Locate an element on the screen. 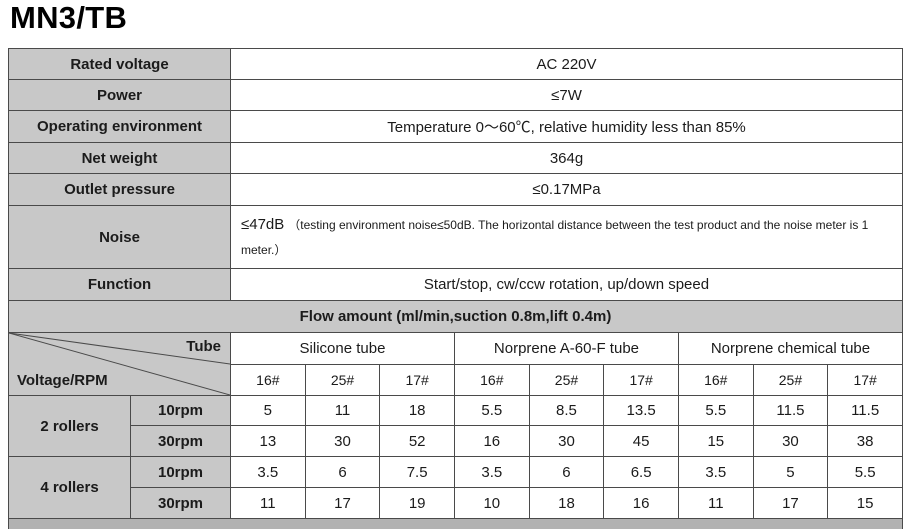  rollers-cell: 2 rollers is located at coordinates (69, 426).